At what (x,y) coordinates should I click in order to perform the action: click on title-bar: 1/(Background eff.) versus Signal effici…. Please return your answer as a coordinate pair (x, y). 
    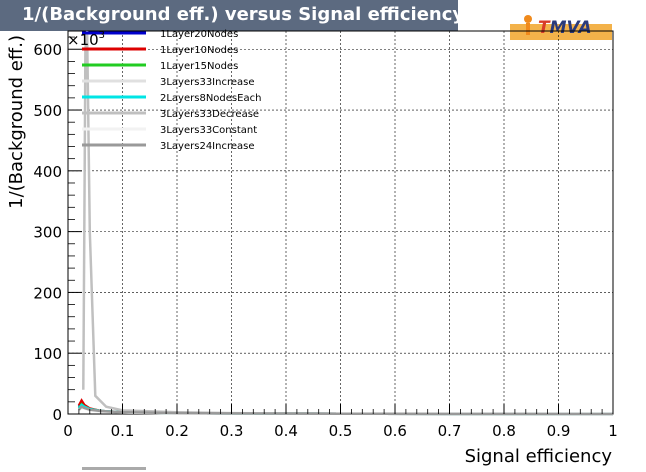
    Looking at the image, I should click on (232, 15).